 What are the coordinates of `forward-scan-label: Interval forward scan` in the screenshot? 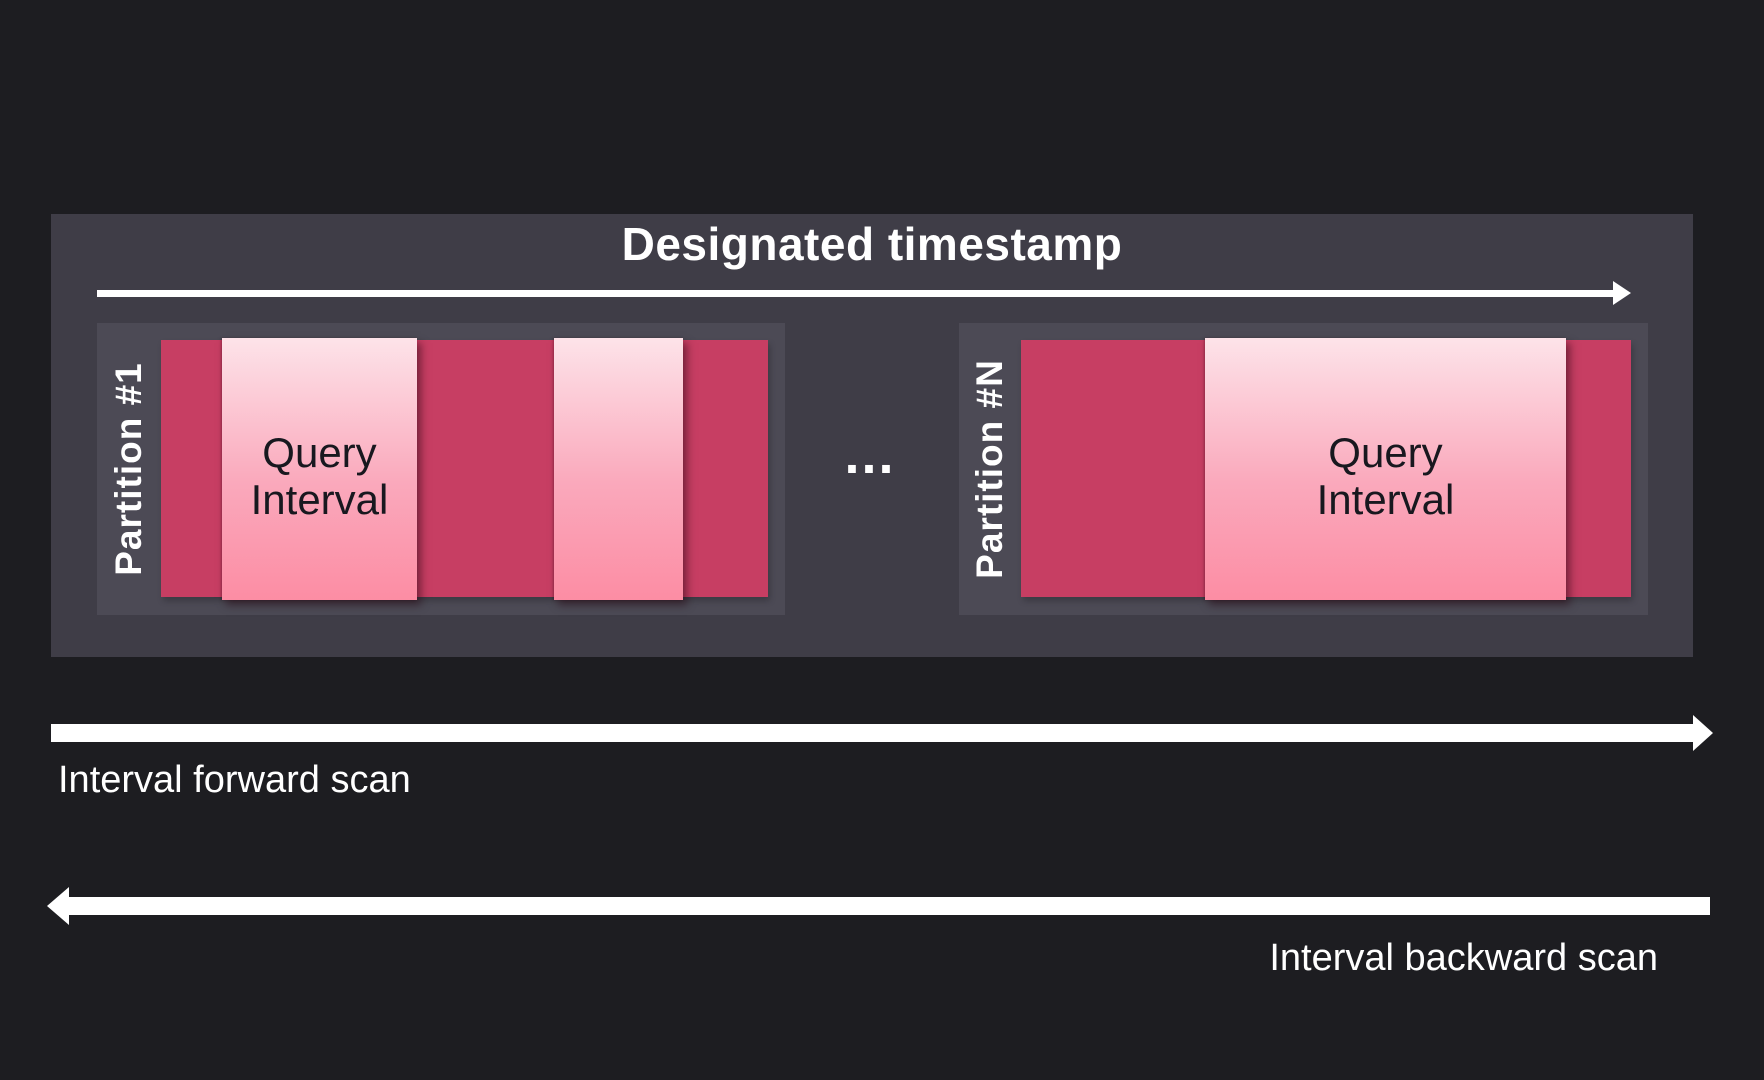 It's located at (234, 780).